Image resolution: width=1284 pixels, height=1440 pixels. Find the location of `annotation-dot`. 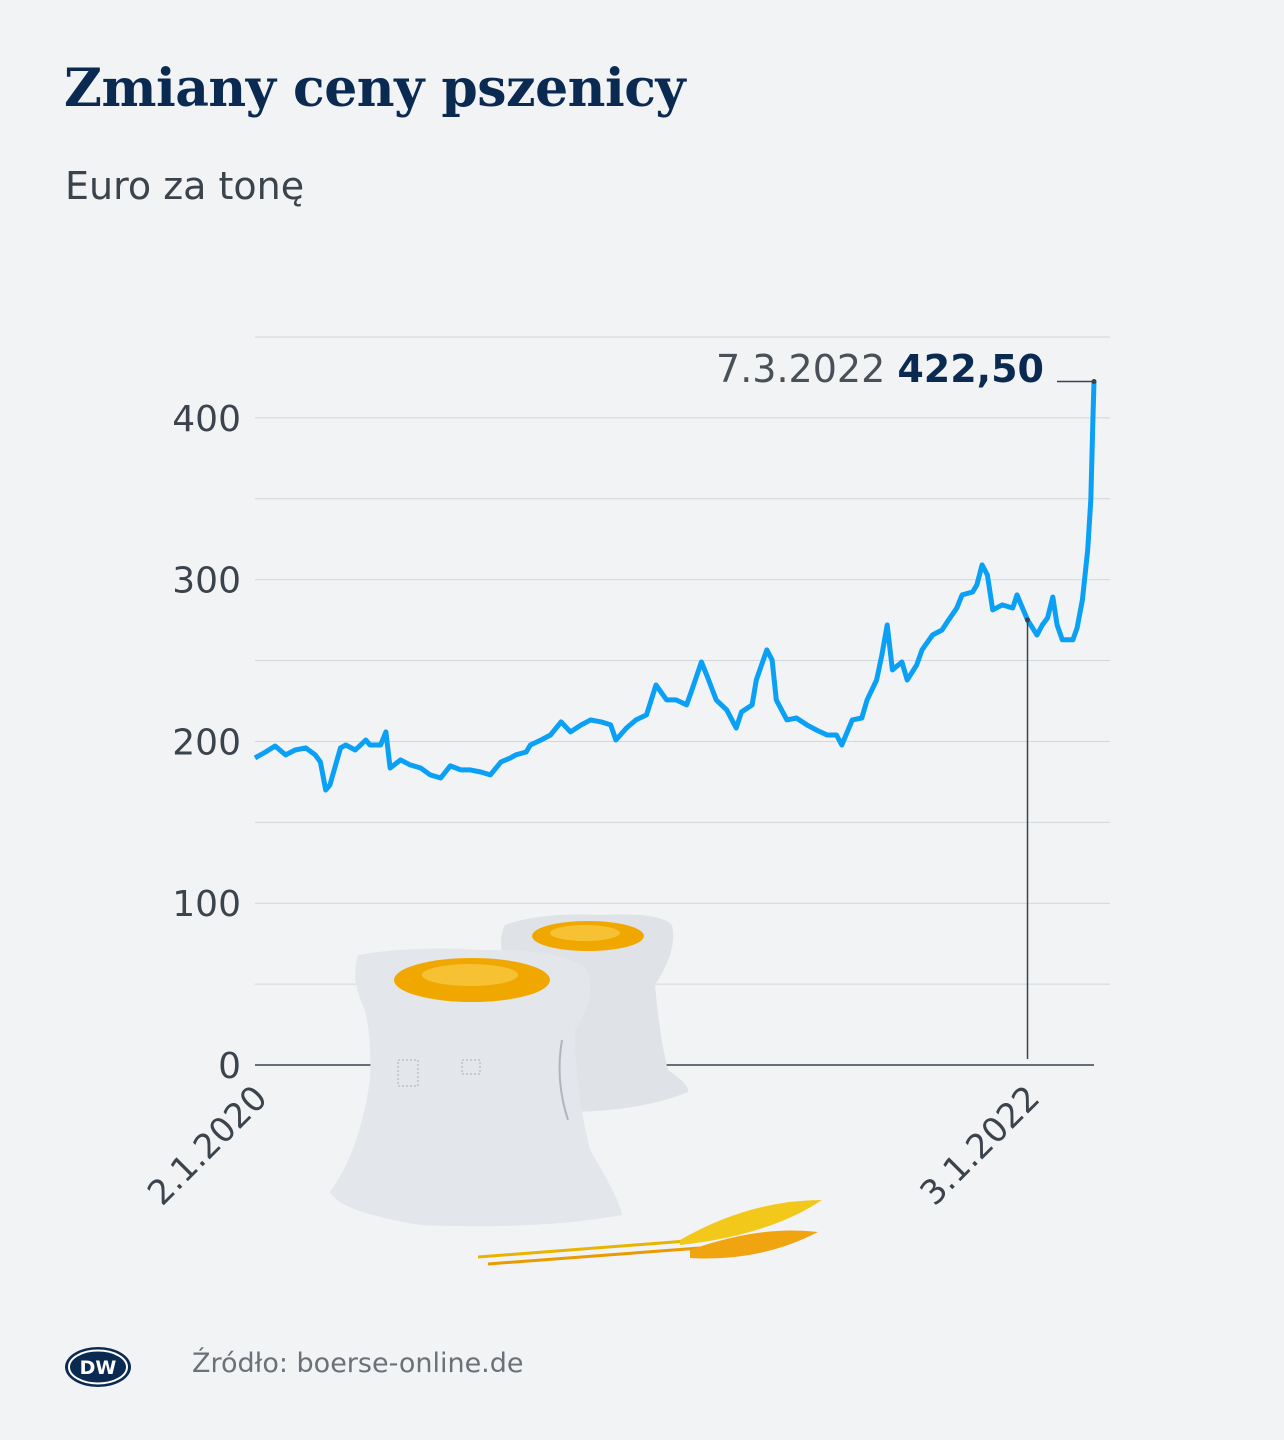

annotation-dot is located at coordinates (1094, 381).